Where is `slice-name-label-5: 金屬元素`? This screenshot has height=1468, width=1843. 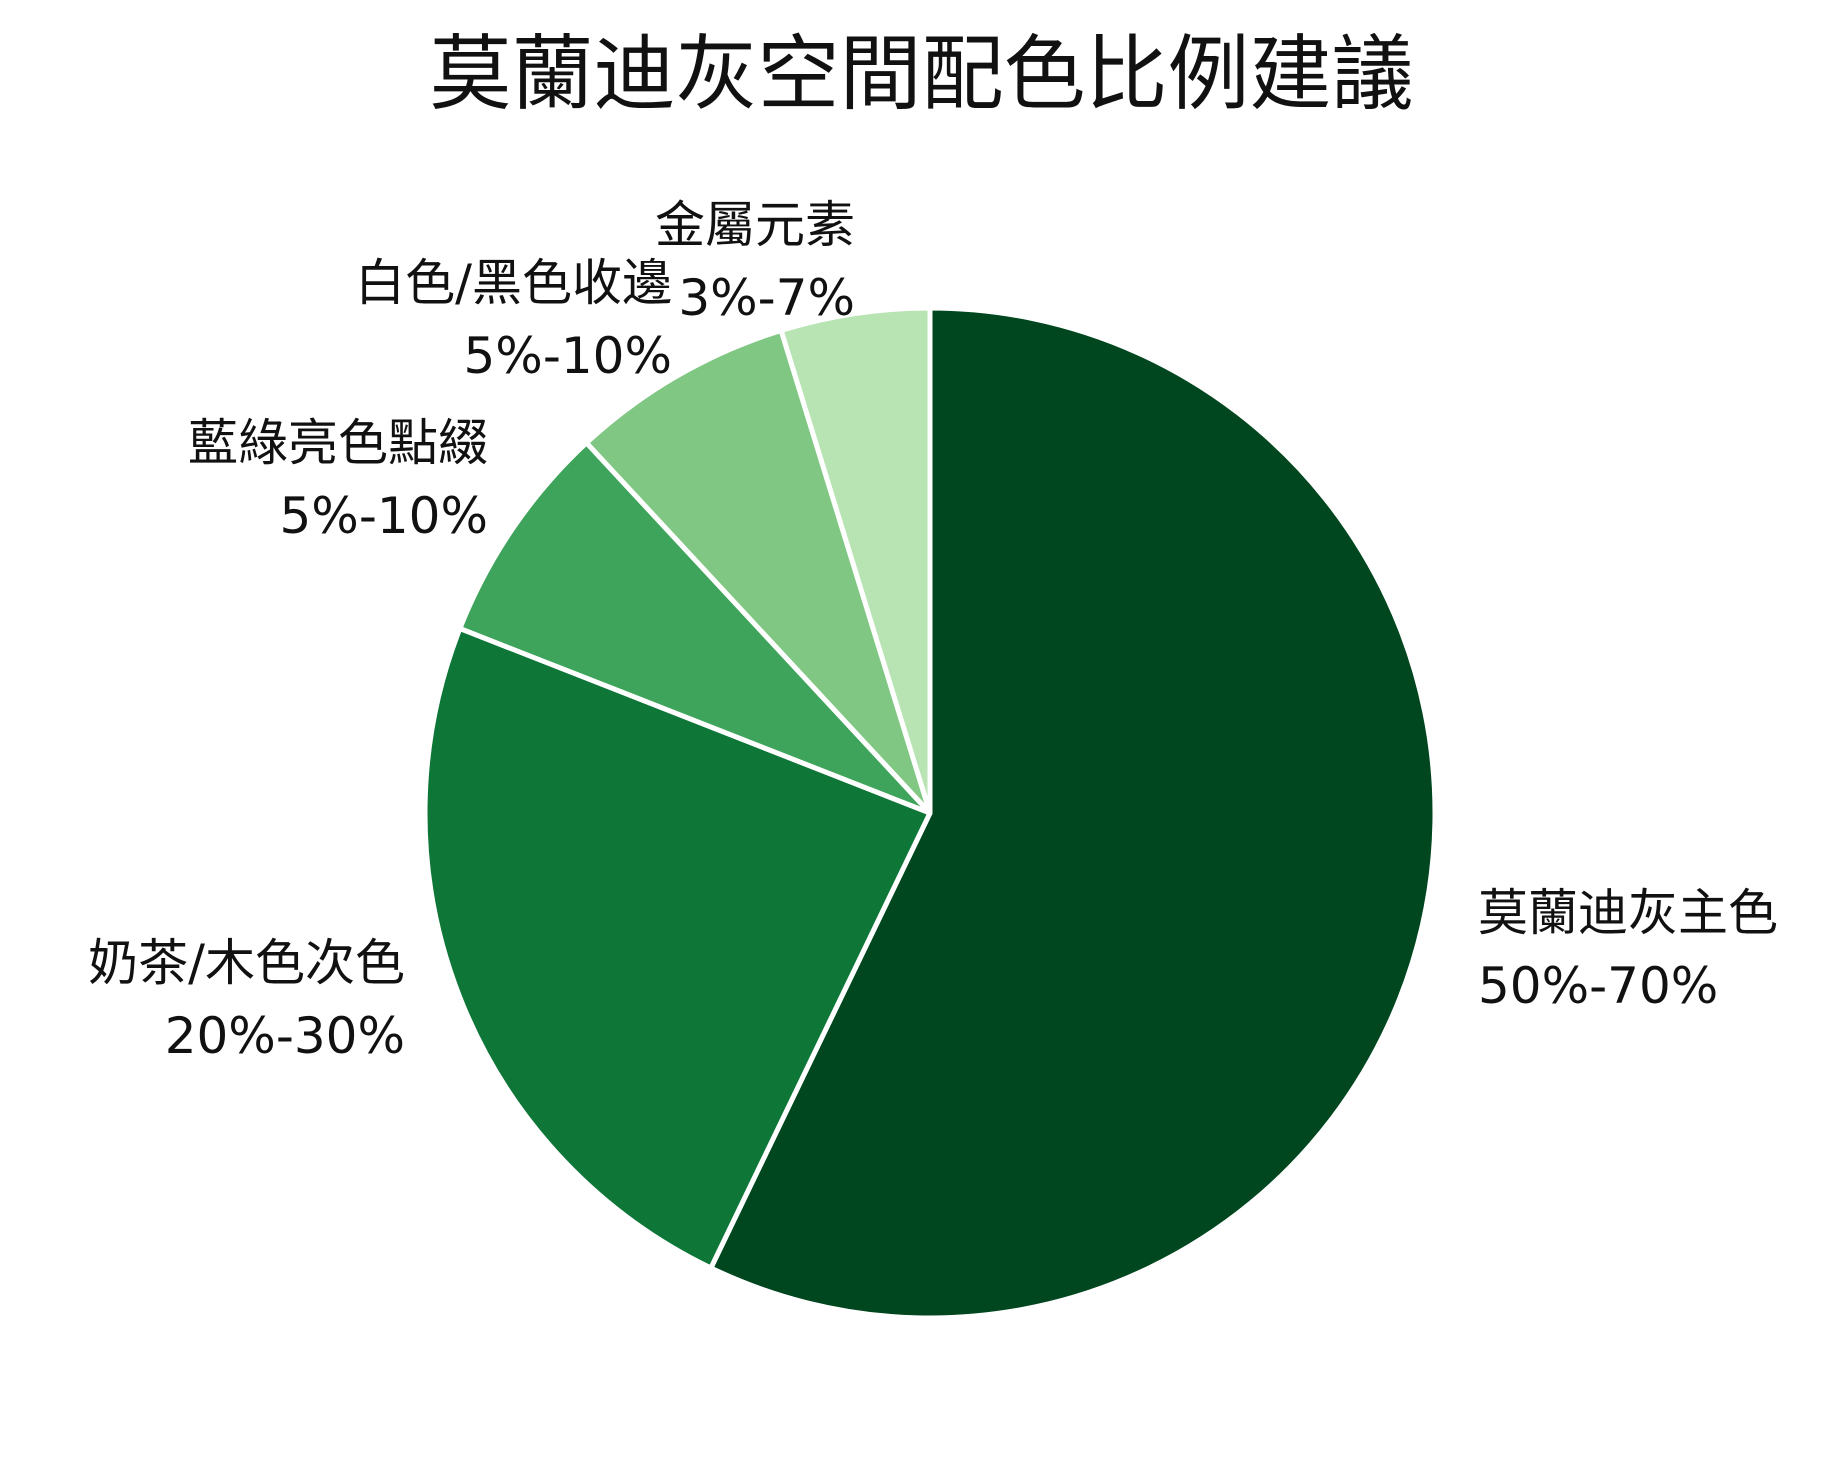
slice-name-label-5: 金屬元素 is located at coordinates (755, 225).